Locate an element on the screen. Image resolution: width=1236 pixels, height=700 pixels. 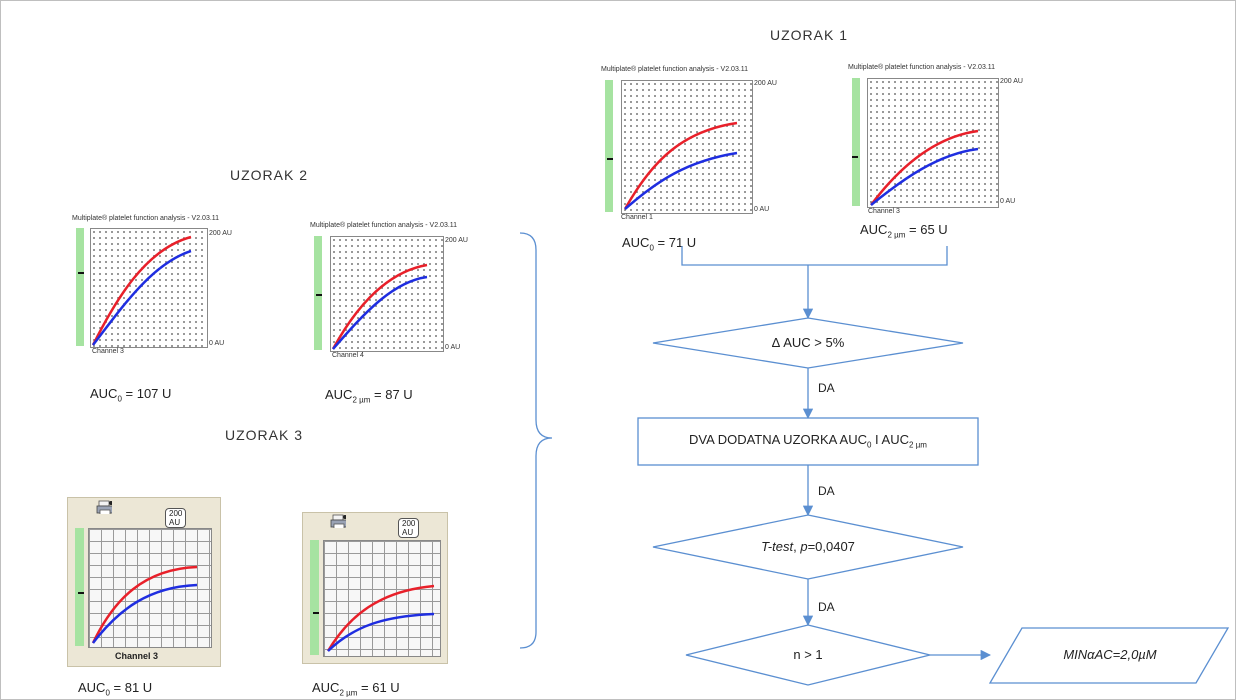
auc-value: AUC0 = 71 U is located at coordinates (659, 244).